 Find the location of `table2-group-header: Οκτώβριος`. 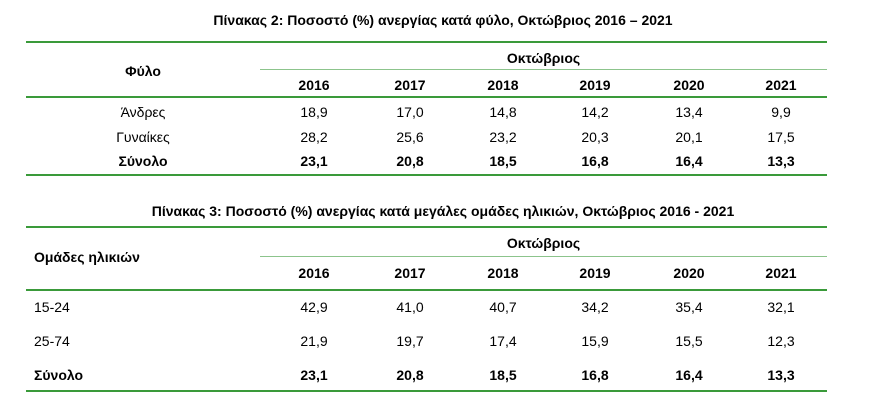

table2-group-header: Οκτώβριος is located at coordinates (543, 58).